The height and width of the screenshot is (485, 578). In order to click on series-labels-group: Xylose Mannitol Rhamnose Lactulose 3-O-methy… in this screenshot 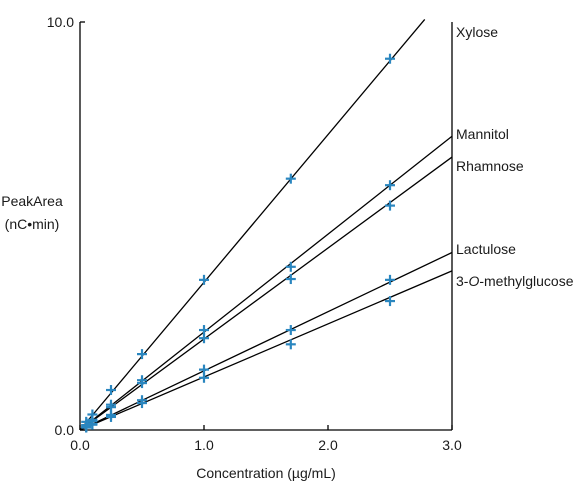, I will do `click(515, 156)`.